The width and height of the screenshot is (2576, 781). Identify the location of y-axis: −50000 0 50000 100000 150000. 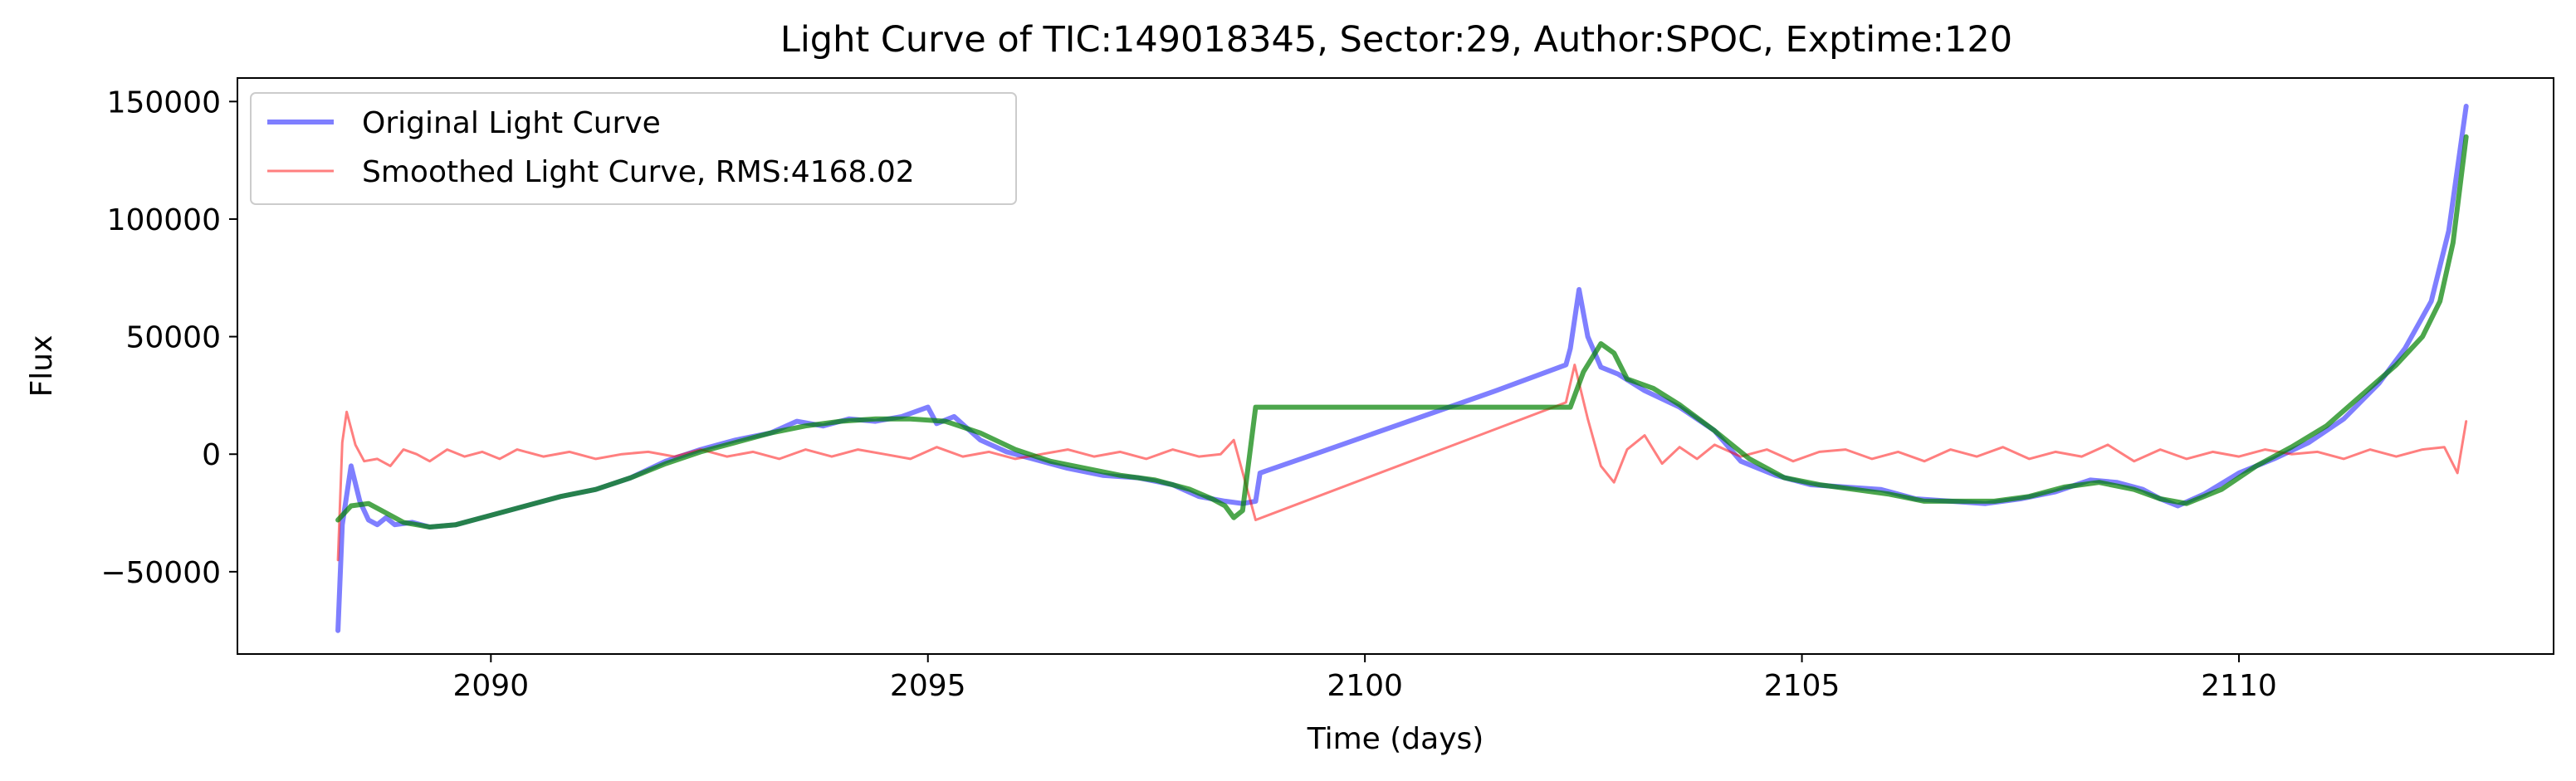
(168, 337).